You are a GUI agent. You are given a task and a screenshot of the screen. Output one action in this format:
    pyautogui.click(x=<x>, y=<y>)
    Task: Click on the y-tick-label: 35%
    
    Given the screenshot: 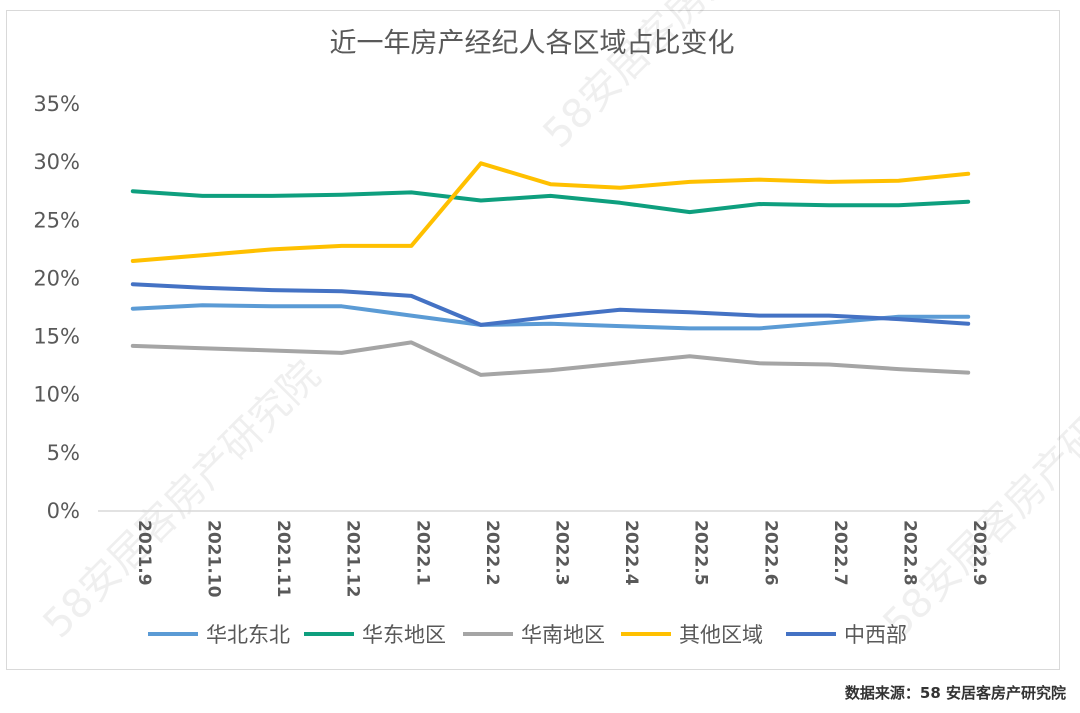 What is the action you would take?
    pyautogui.click(x=56, y=104)
    